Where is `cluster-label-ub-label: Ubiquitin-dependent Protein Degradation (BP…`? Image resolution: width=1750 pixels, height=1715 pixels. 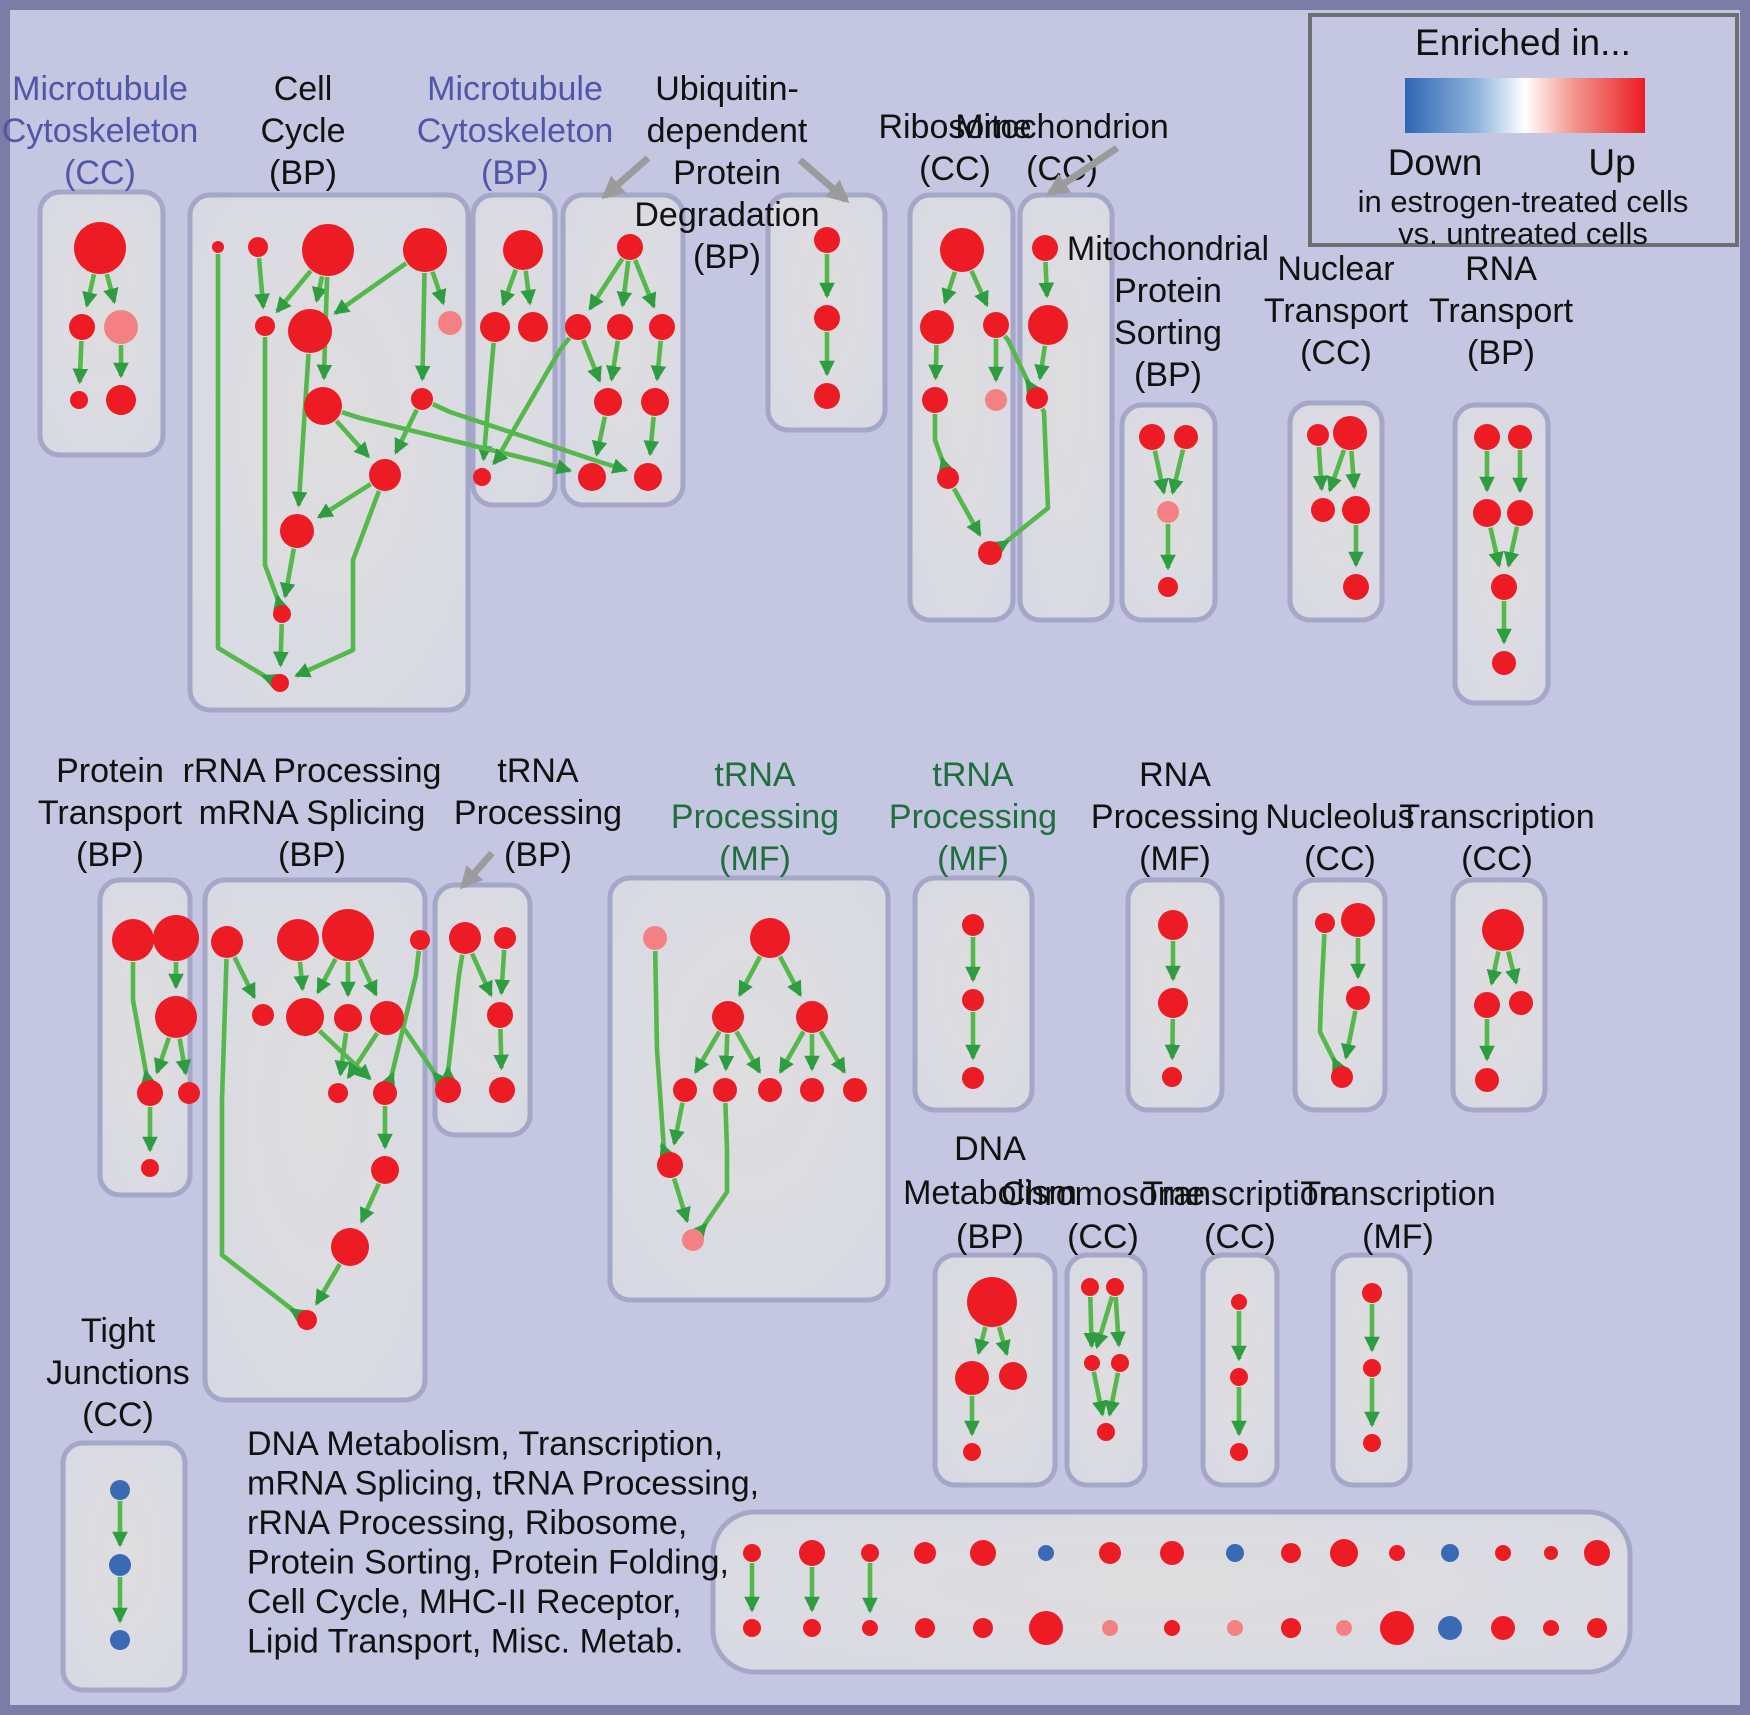 cluster-label-ub-label: Ubiquitin-dependent Protein Degradation (BP… is located at coordinates (726, 173).